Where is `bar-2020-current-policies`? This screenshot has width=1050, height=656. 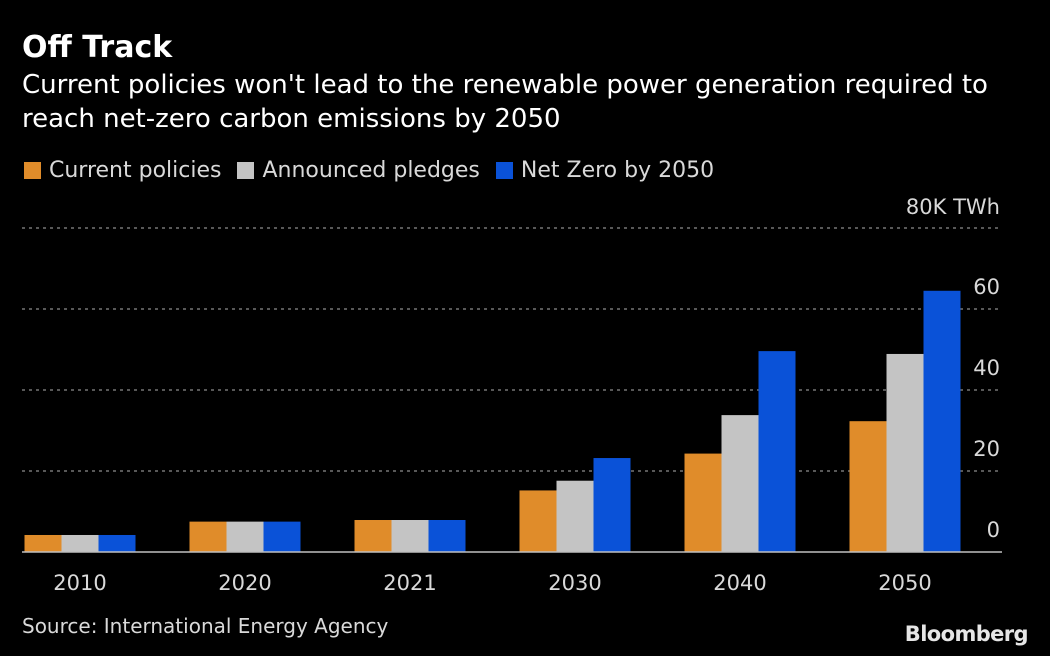
bar-2020-current-policies is located at coordinates (208, 536).